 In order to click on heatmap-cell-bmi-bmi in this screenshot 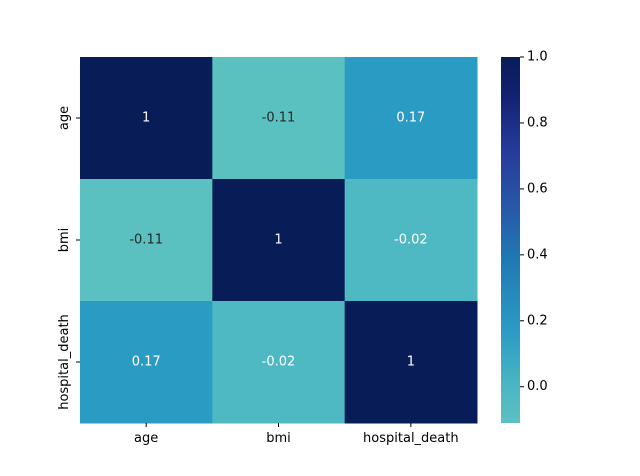, I will do `click(279, 240)`.